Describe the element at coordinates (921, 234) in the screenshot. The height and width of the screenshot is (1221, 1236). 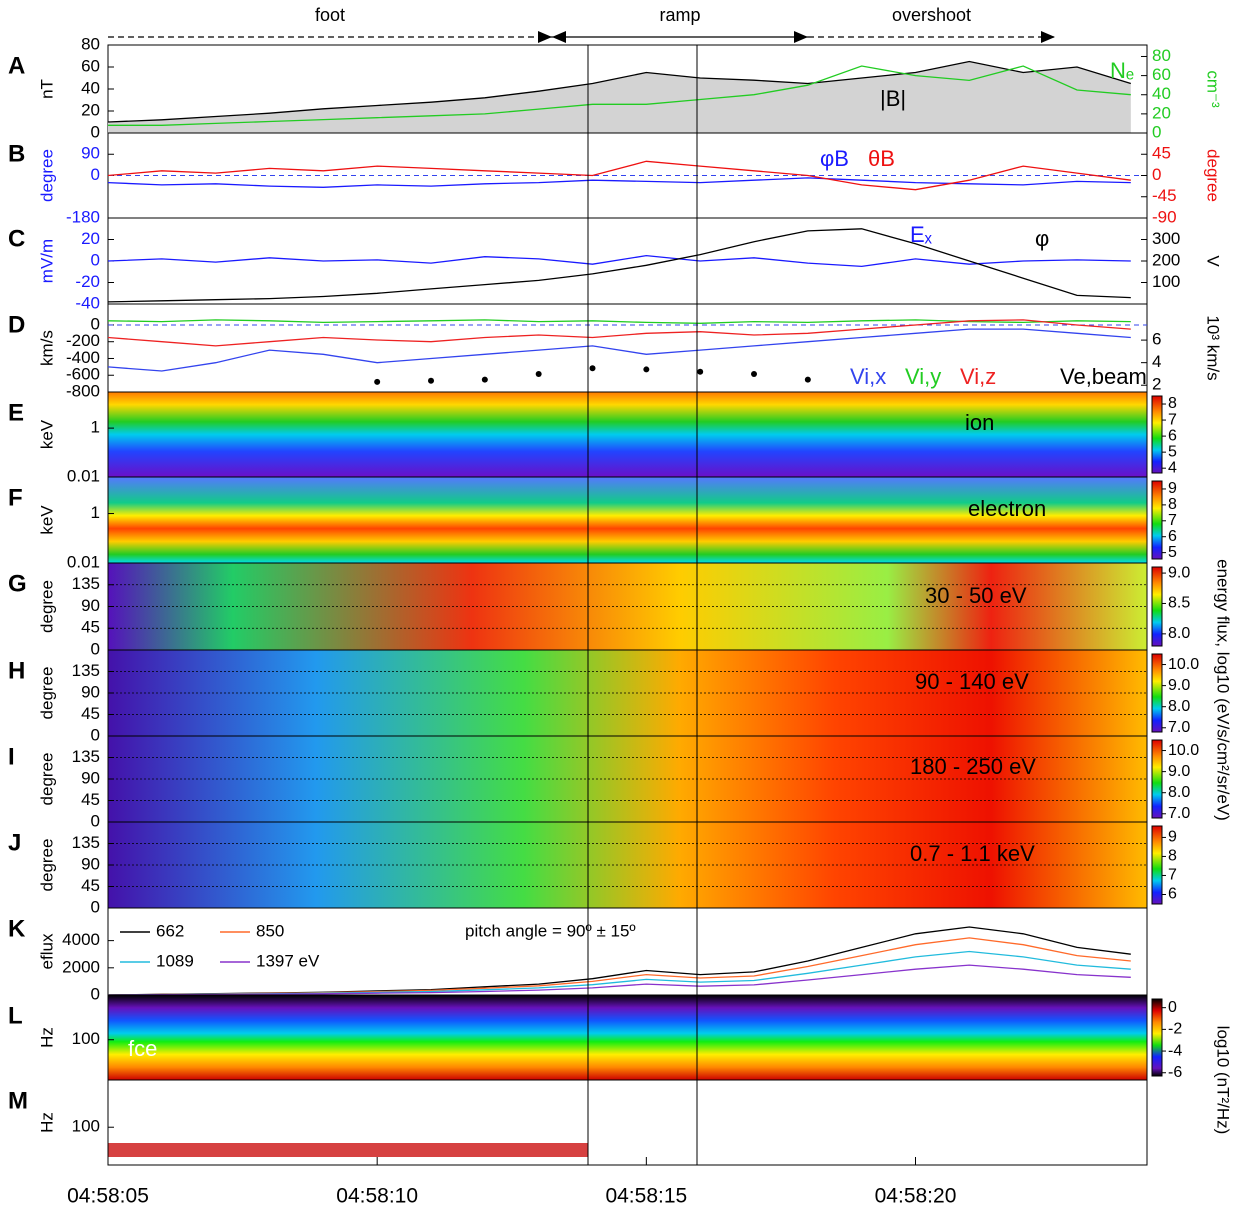
I see `series-label: Eₓ` at that location.